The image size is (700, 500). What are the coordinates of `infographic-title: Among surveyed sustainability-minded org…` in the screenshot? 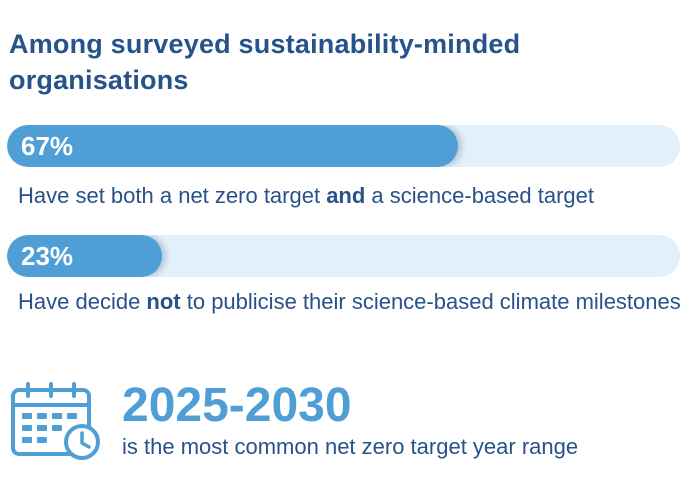 It's located at (265, 62).